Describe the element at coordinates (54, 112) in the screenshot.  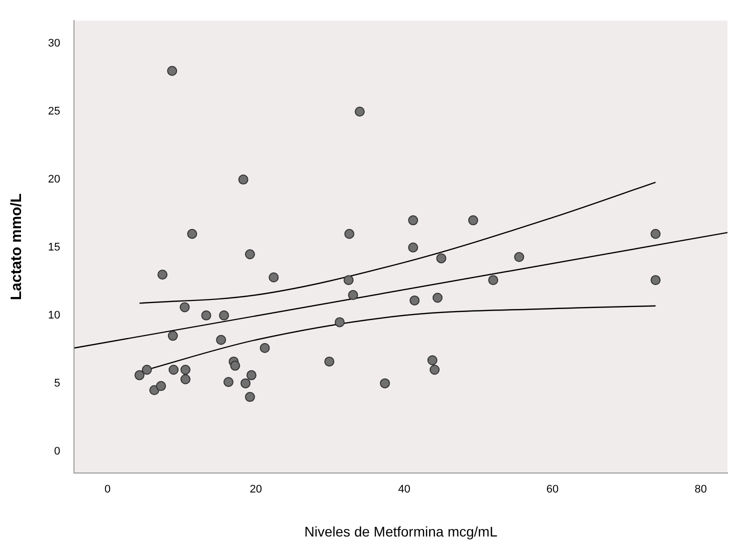
I see `y-tick-label: 25` at that location.